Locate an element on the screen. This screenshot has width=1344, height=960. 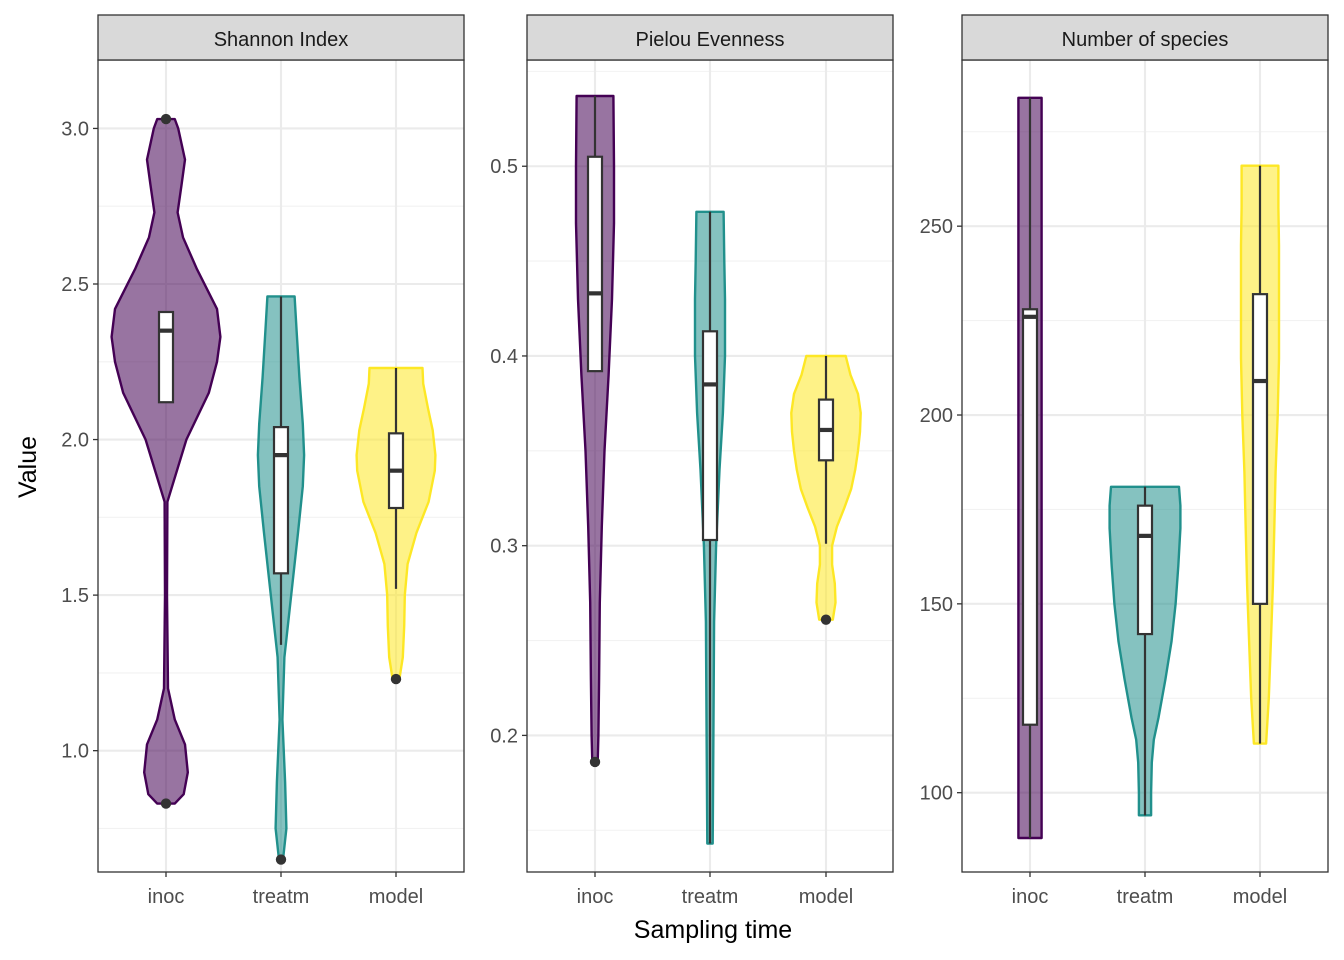
y-tick-label: 150 is located at coordinates (936, 605).